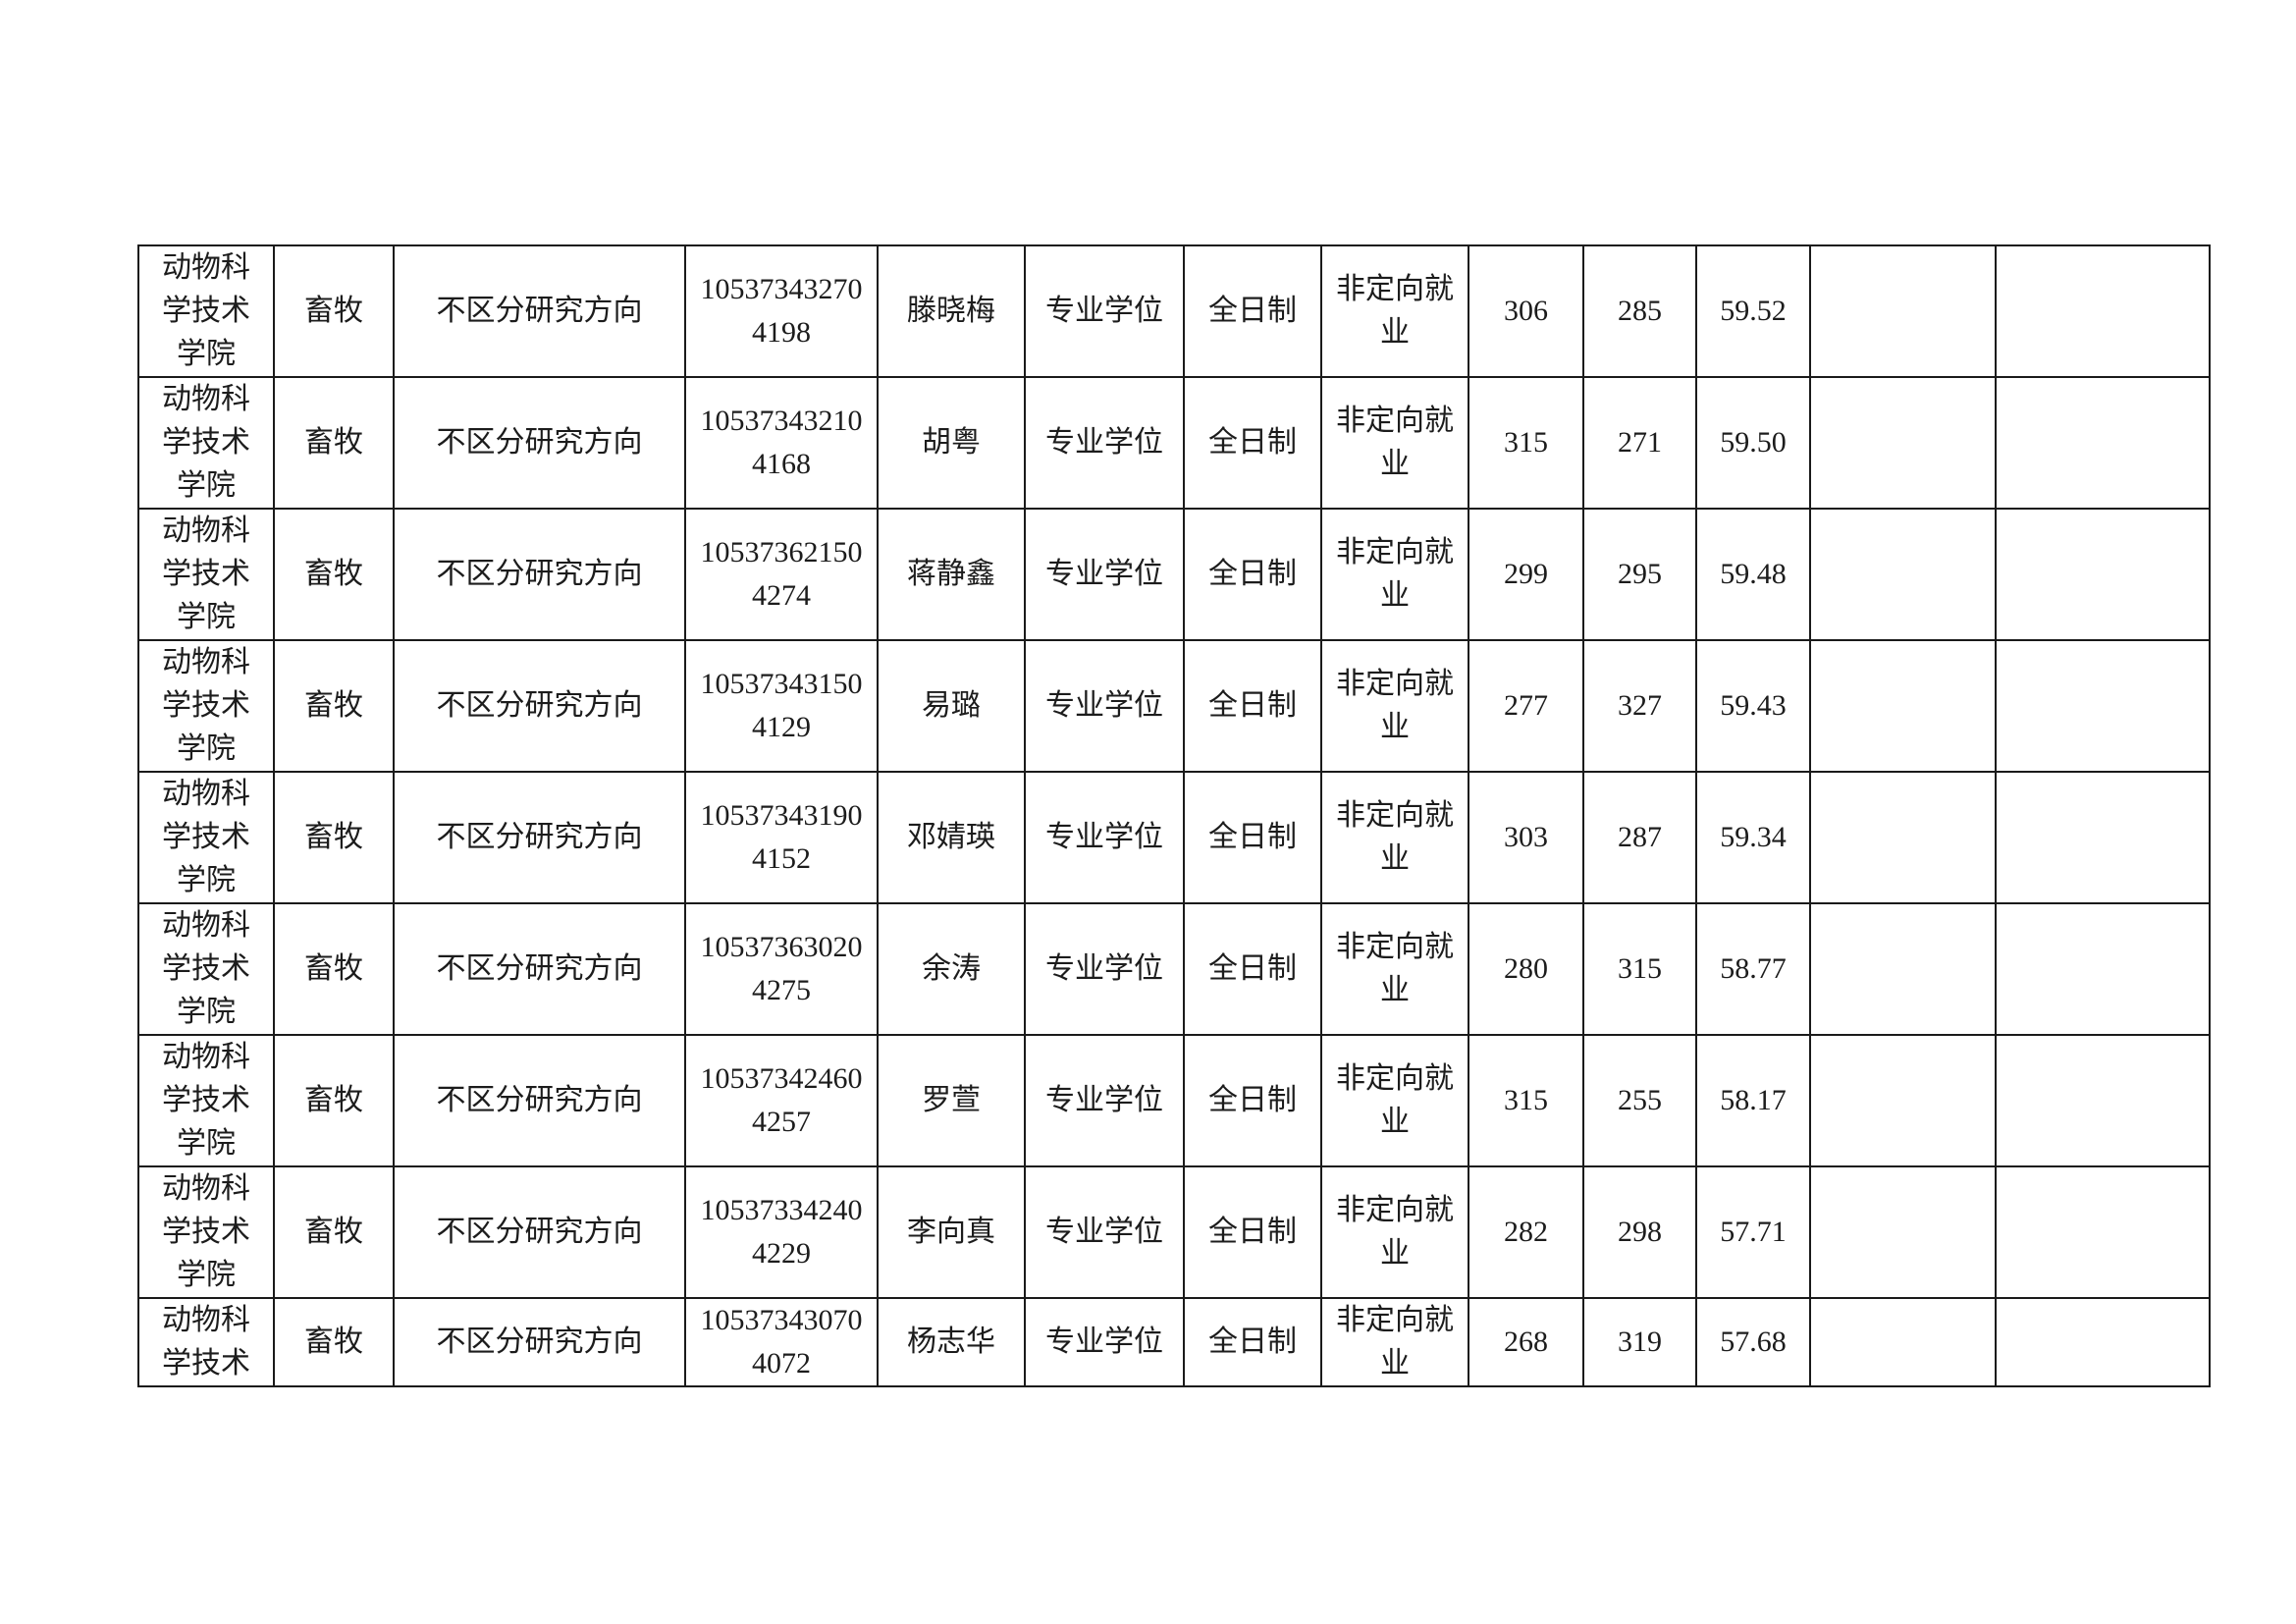  What do you see at coordinates (1753, 443) in the screenshot?
I see `cell-score-total: 59.50` at bounding box center [1753, 443].